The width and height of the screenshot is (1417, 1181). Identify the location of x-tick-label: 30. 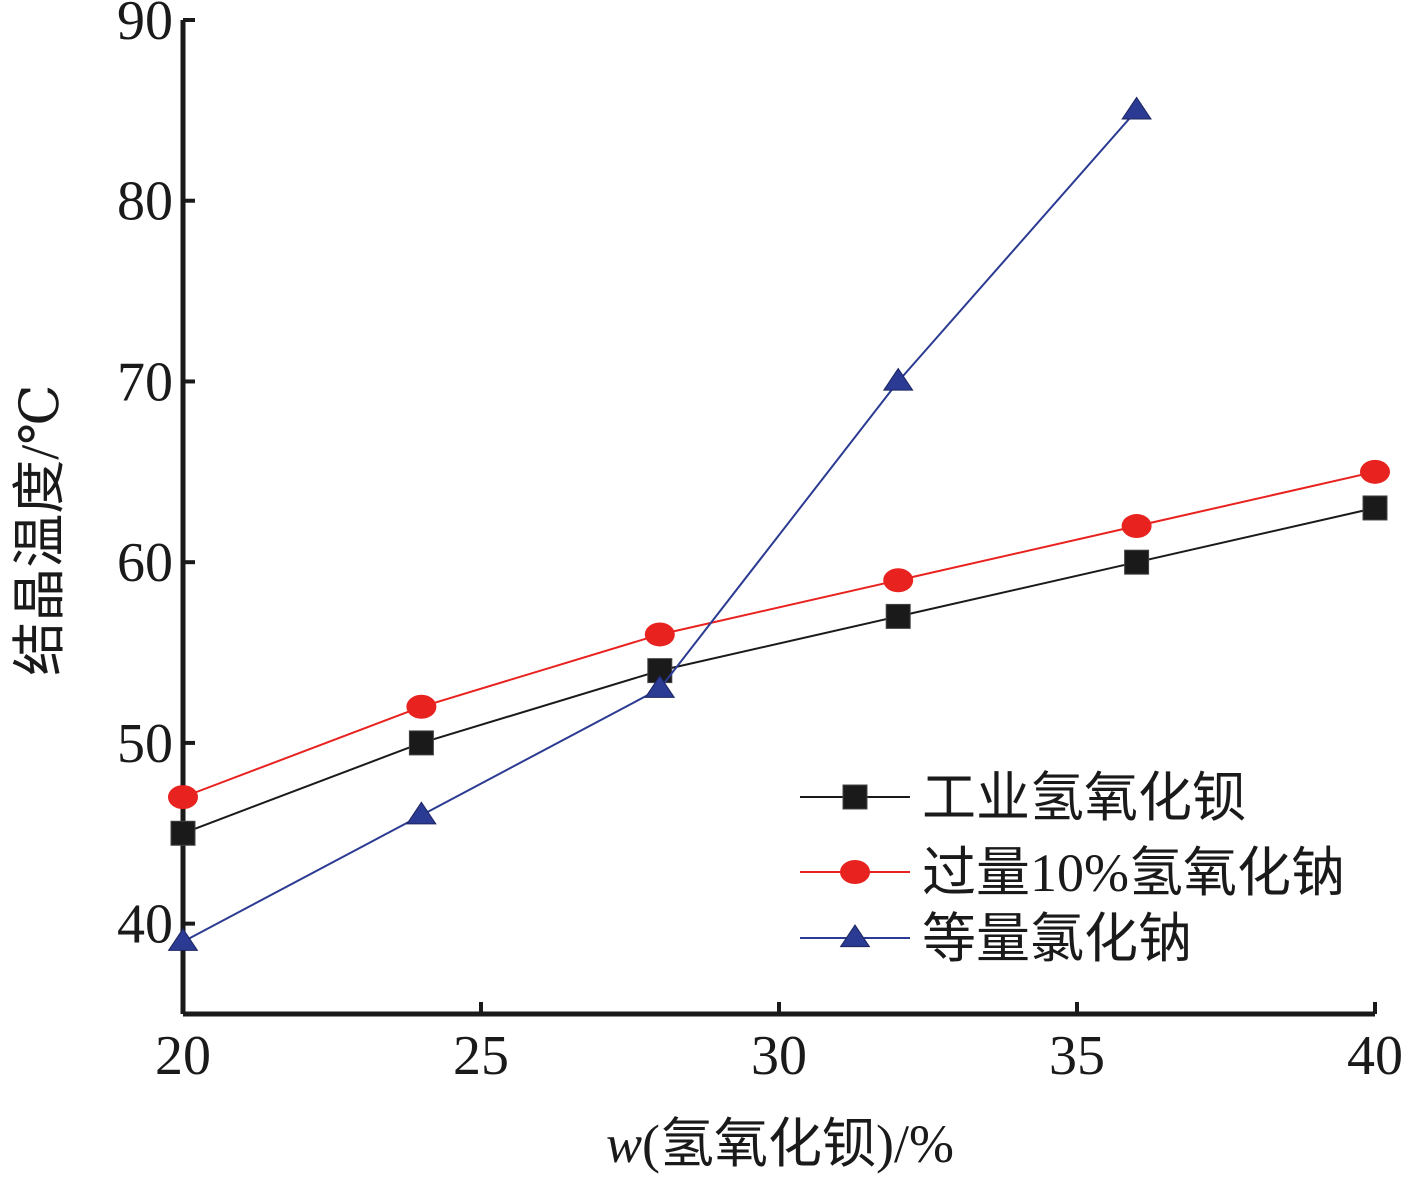
(779, 1056).